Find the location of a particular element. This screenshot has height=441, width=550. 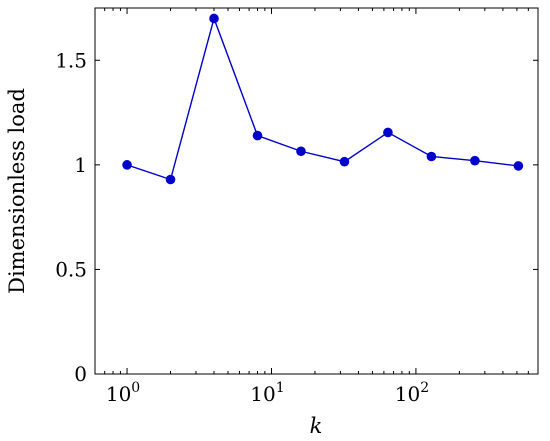

x-tick-label-exponent: 2 is located at coordinates (424, 388).